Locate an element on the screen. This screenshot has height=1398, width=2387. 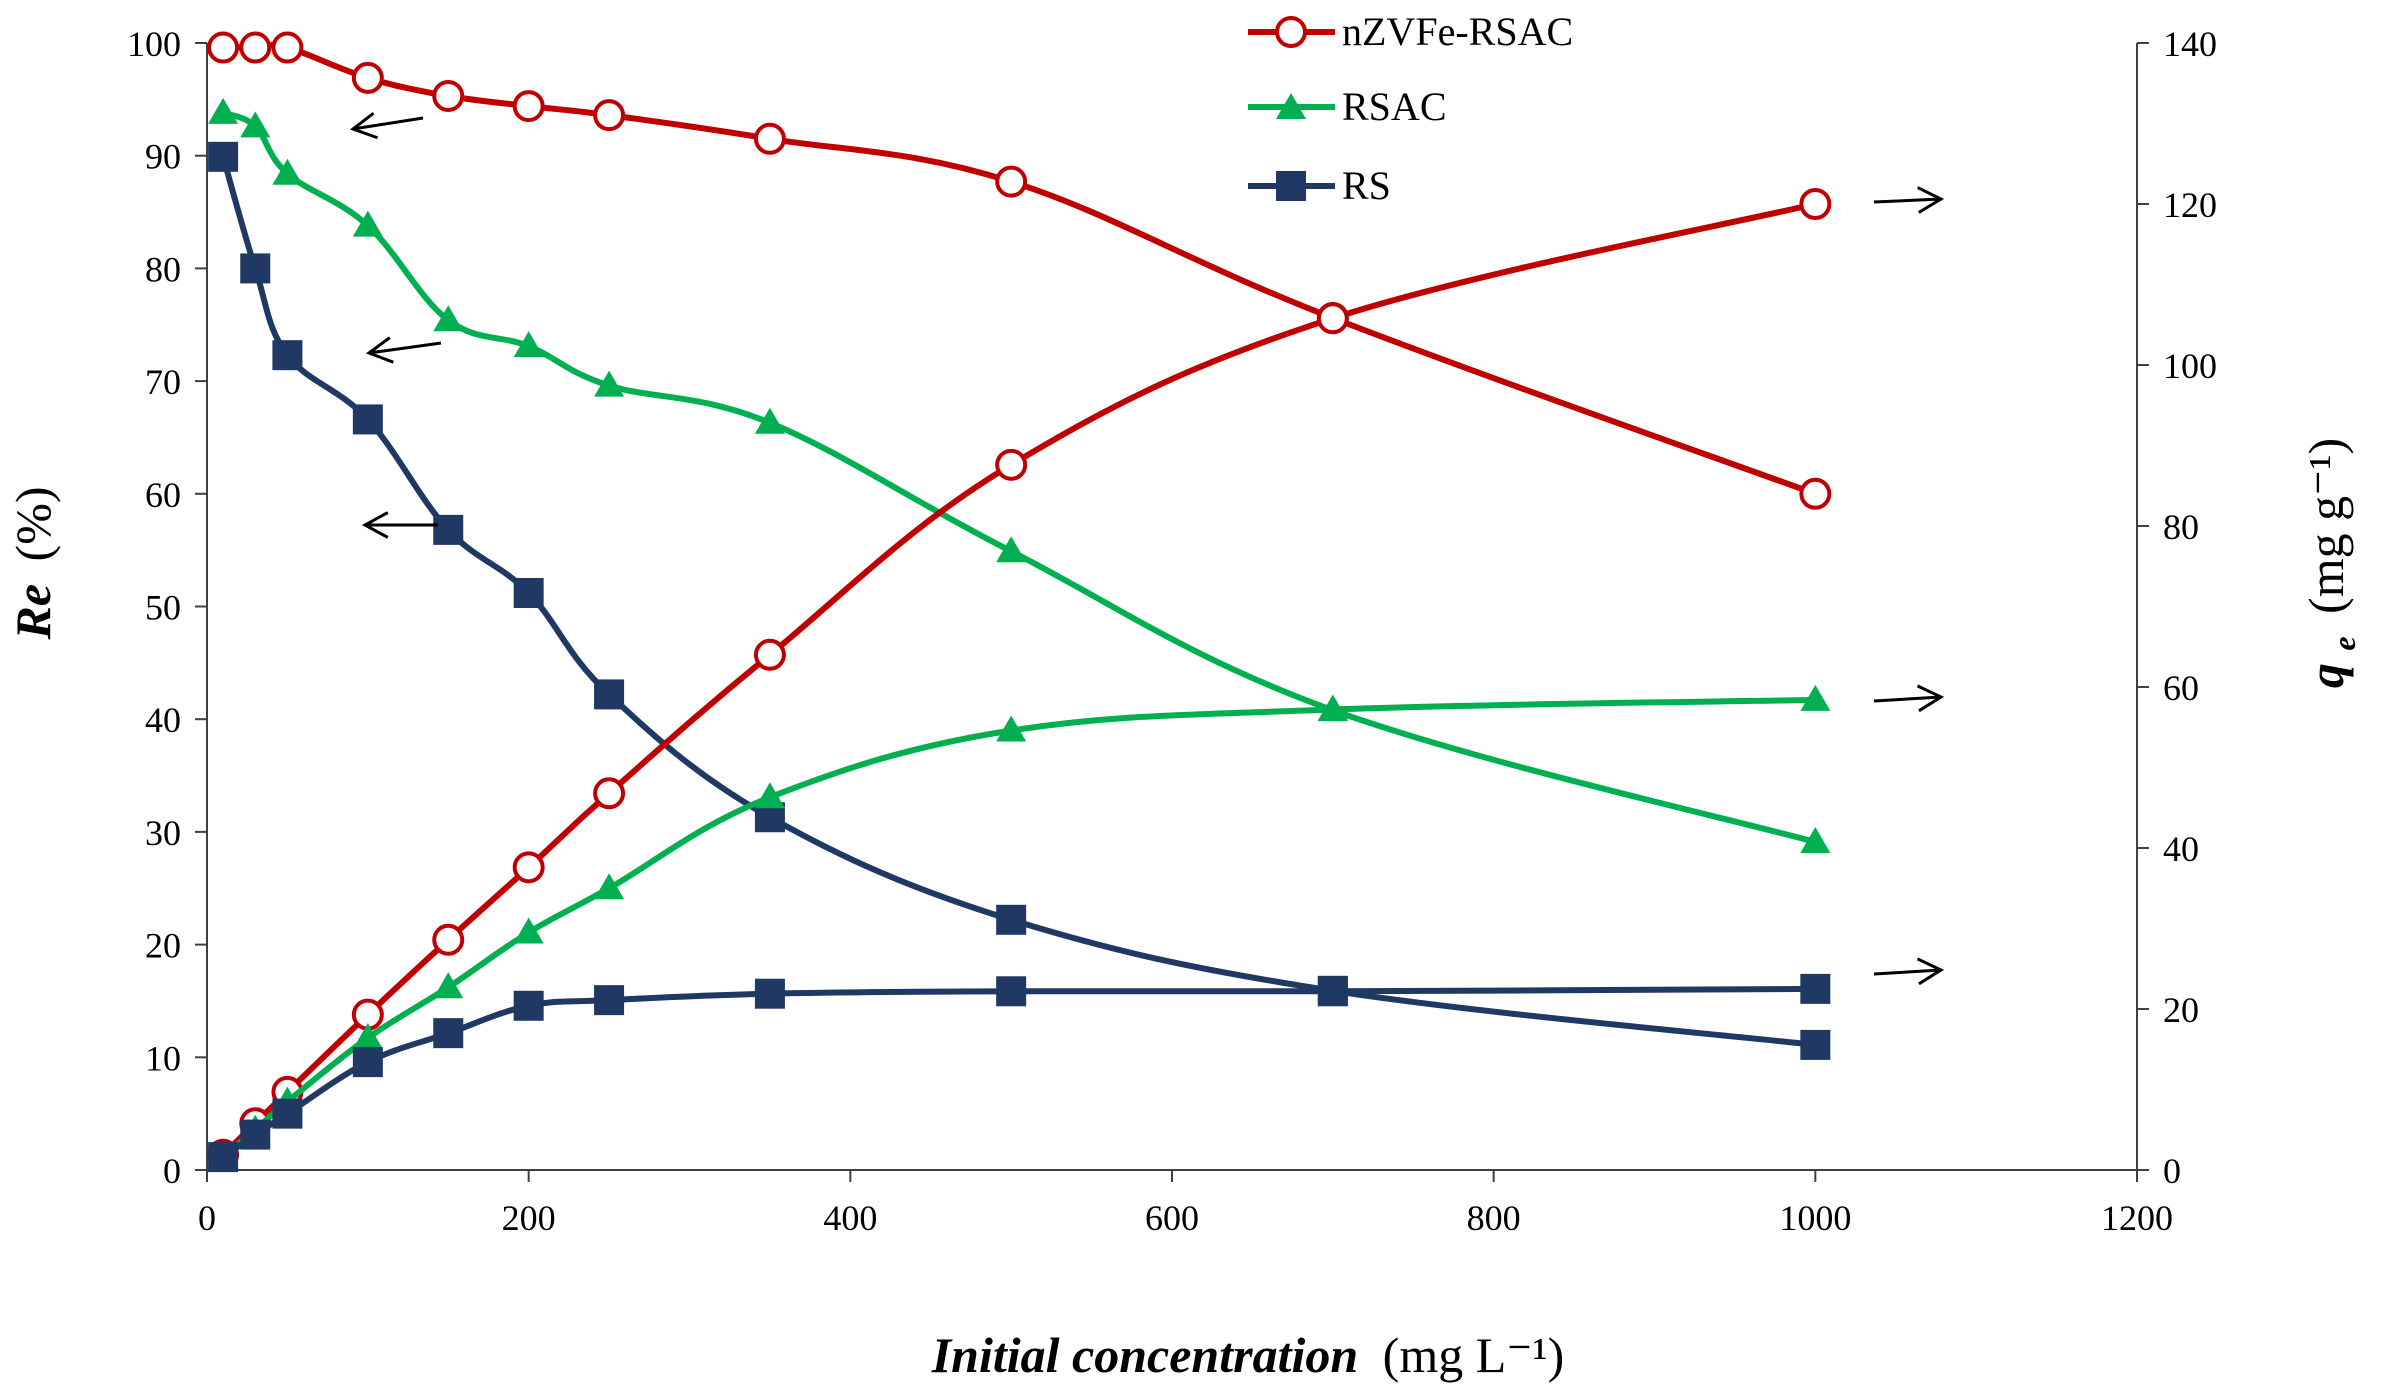
x-tick-label: 1200 is located at coordinates (2137, 1218).